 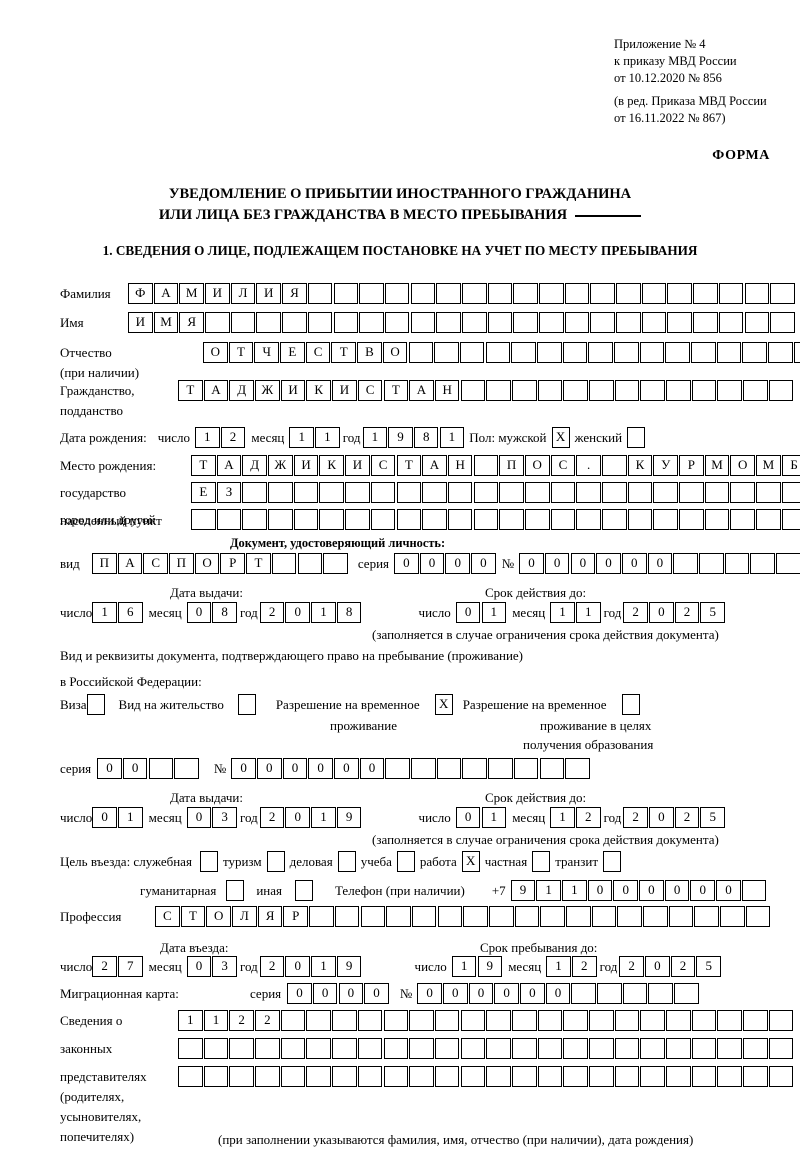 What do you see at coordinates (266, 352) in the screenshot?
I see `char-box: Ч` at bounding box center [266, 352].